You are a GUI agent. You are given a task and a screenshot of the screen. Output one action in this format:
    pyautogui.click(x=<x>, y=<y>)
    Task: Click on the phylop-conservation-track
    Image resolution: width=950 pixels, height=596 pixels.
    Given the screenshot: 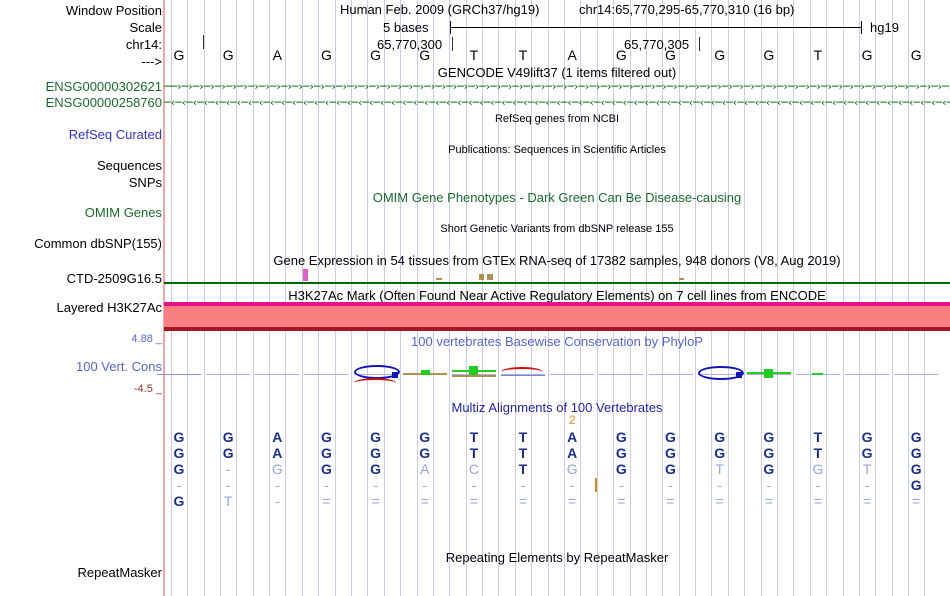 What is the action you would take?
    pyautogui.click(x=553, y=374)
    